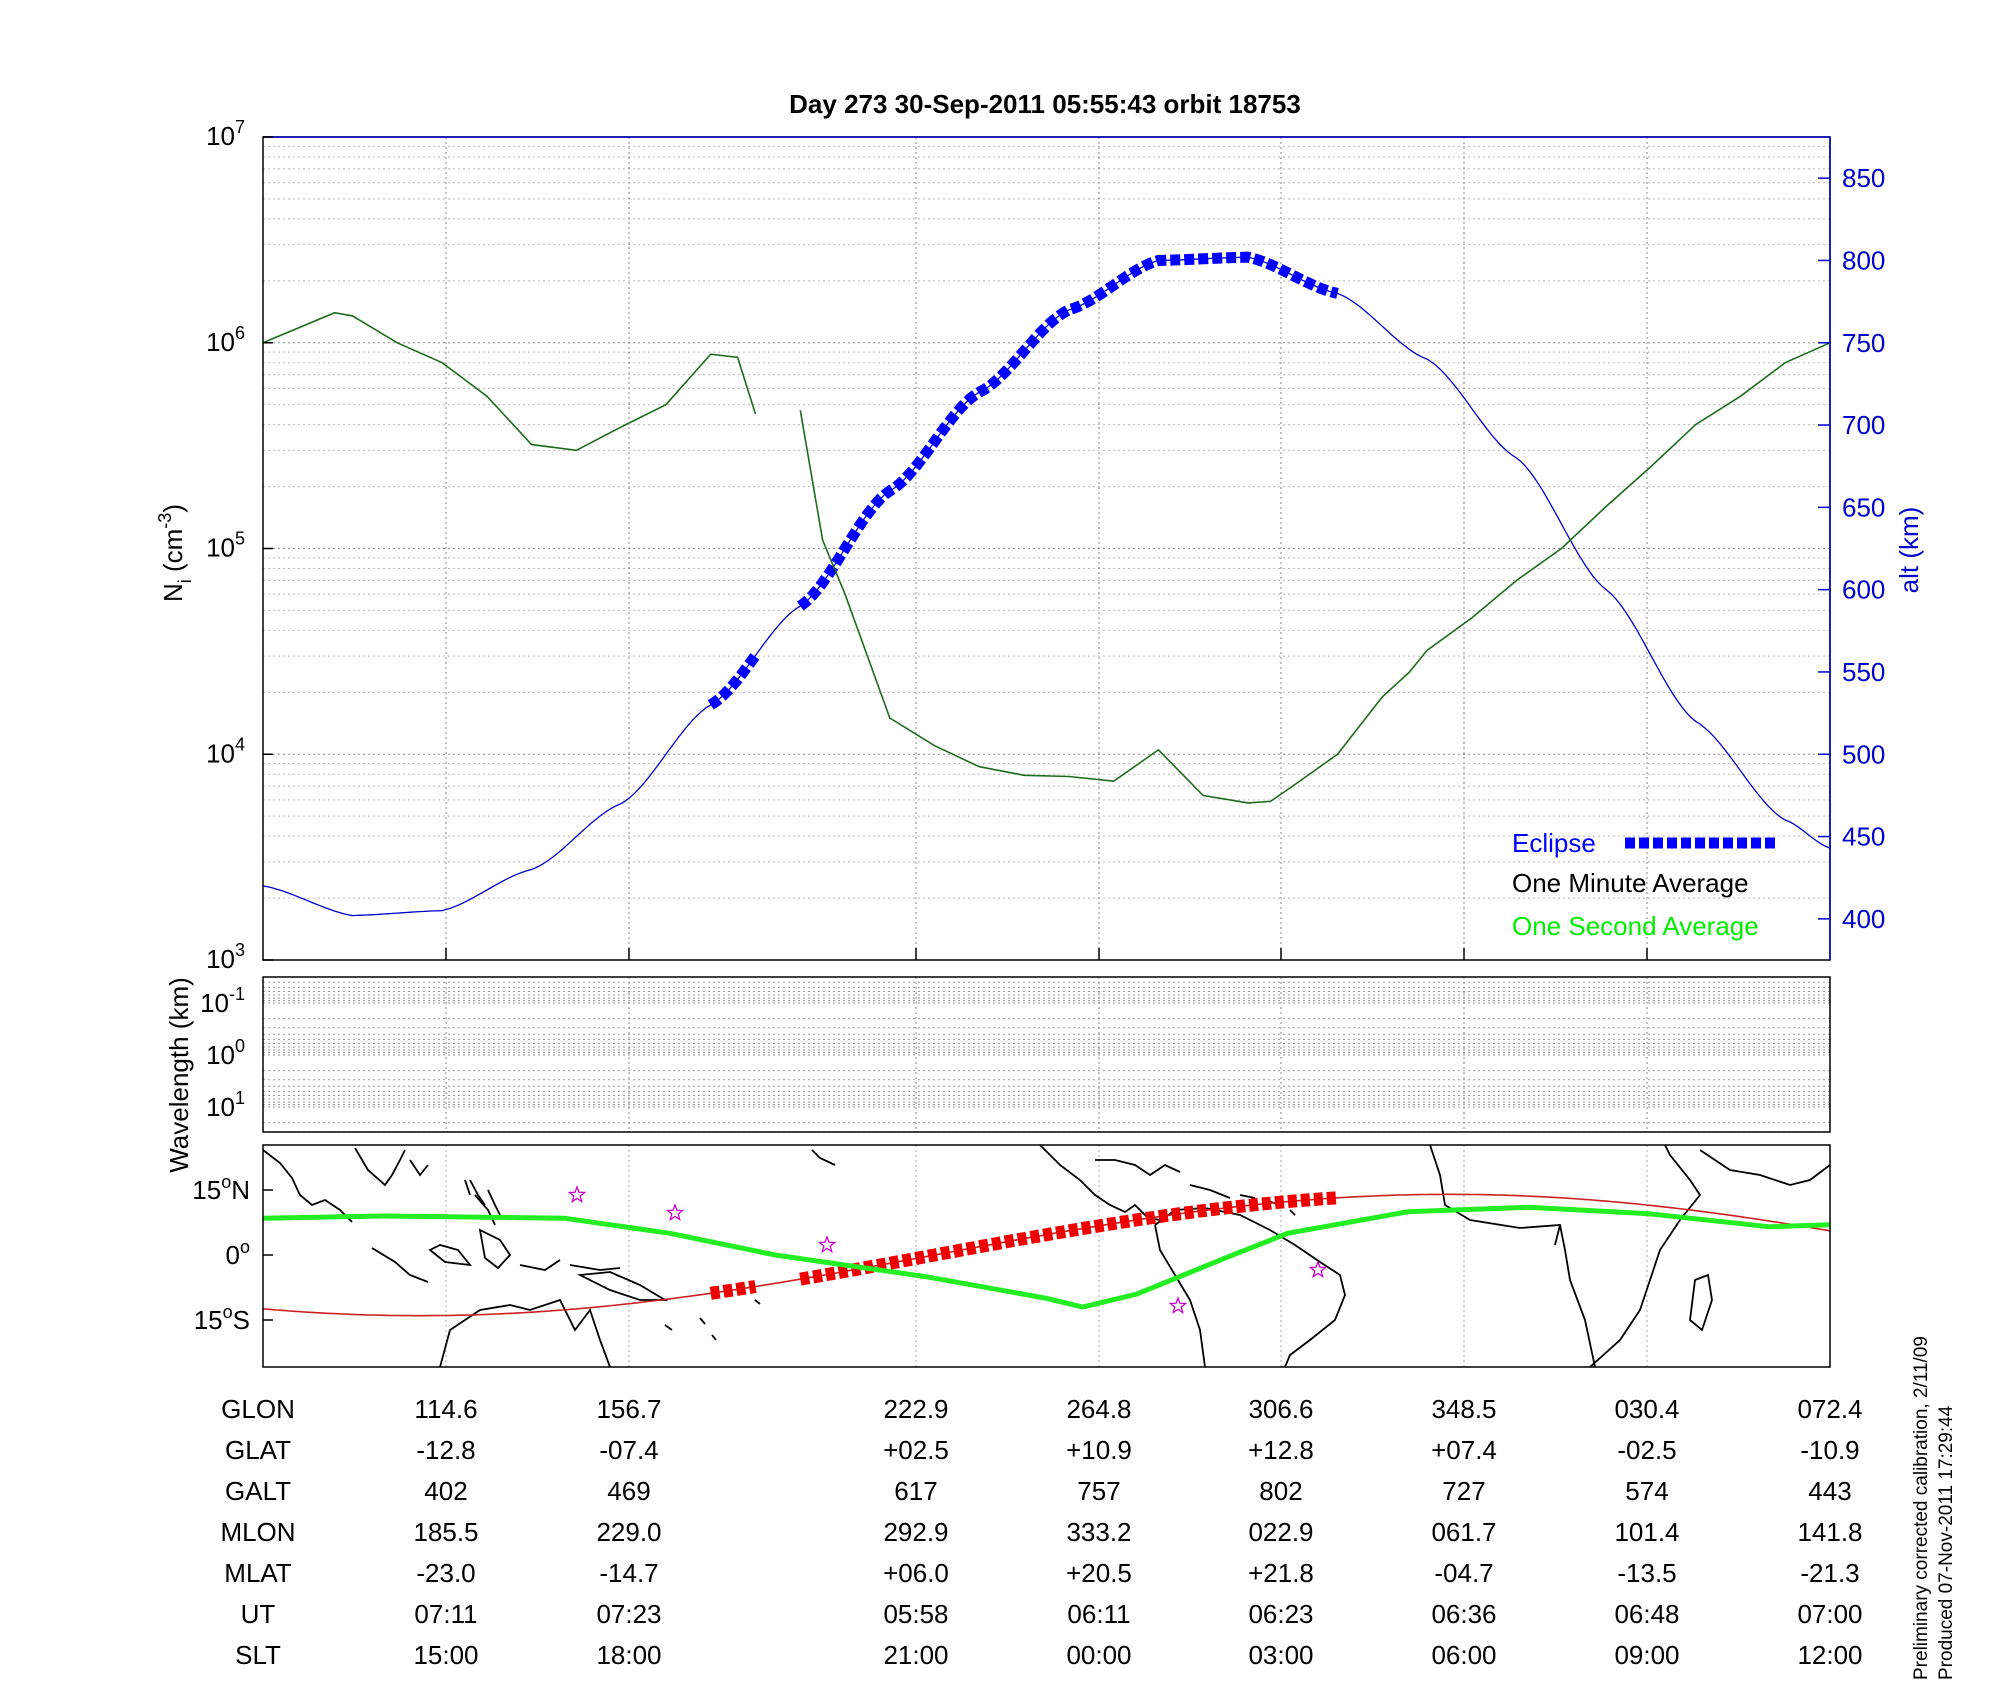 Image resolution: width=2000 pixels, height=1700 pixels. What do you see at coordinates (225, 1105) in the screenshot?
I see `wavelength-tick-label: 10¹` at bounding box center [225, 1105].